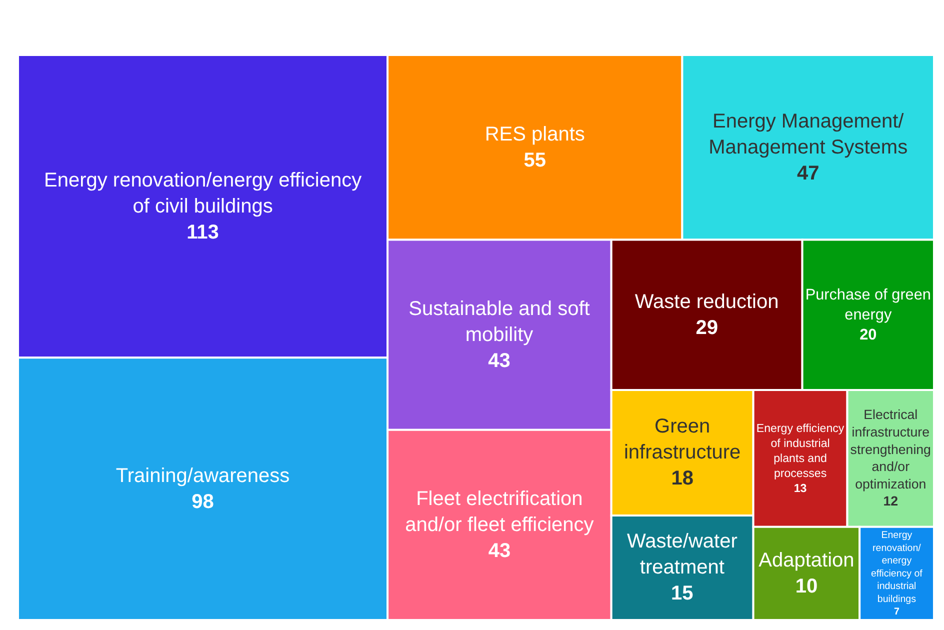 This screenshot has height=630, width=944. Describe the element at coordinates (806, 560) in the screenshot. I see `category-label: Adaptation` at that location.